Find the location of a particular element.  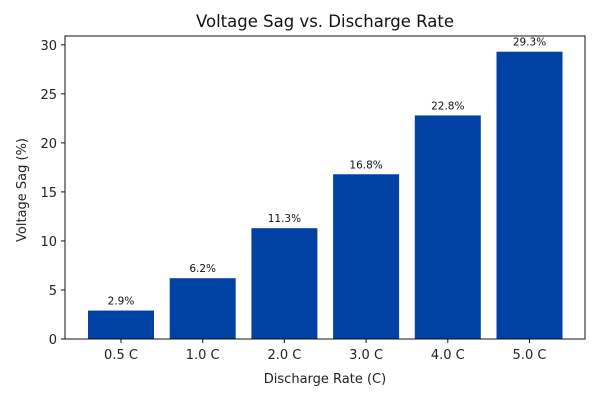

y-axis-label: Voltage Sag (%) is located at coordinates (22, 190).